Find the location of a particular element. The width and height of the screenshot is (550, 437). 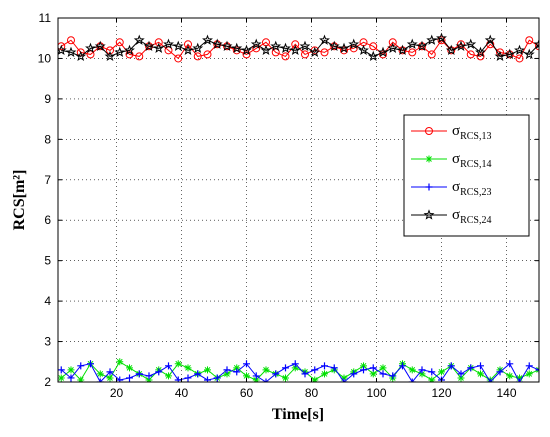

y-tick-label: 2 is located at coordinates (47, 382).